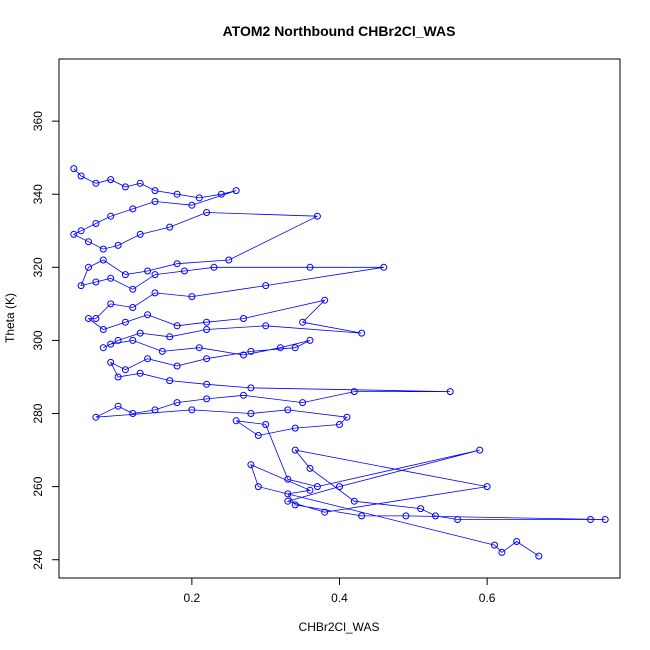 This screenshot has width=650, height=650. I want to click on y-axis: 240 260 280 300 320 340 360, so click(45, 340).